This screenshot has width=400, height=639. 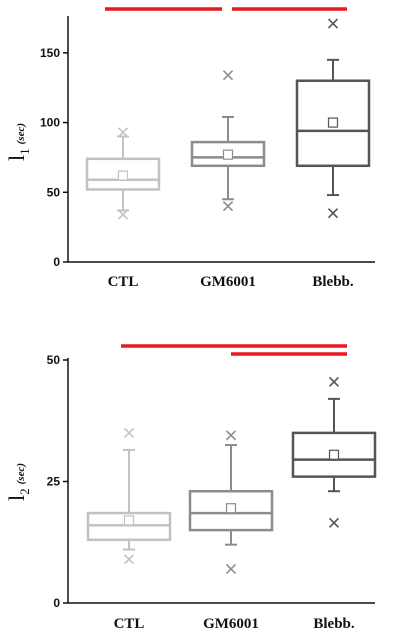 What do you see at coordinates (50, 123) in the screenshot?
I see `y-tick-label: 100` at bounding box center [50, 123].